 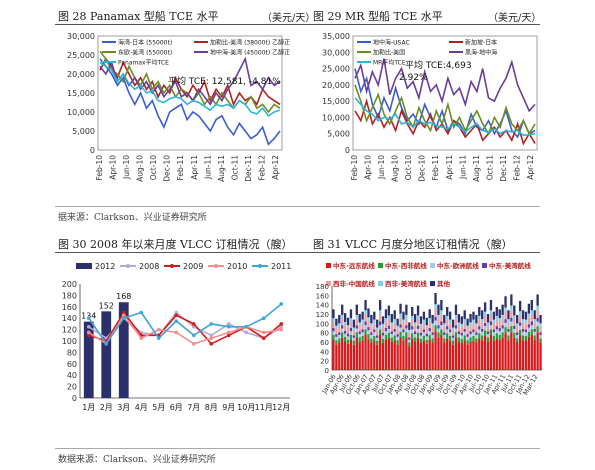 I want to click on fig30-ytick: 100, so click(x=69, y=341).